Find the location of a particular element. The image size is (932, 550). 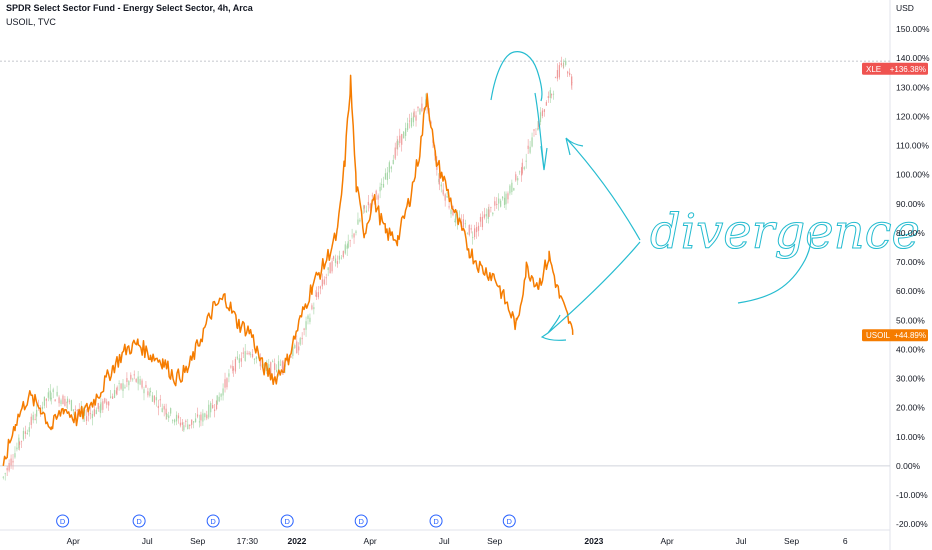

price-badges: XLE +136.38% USOIL +44.89% is located at coordinates (895, 202).